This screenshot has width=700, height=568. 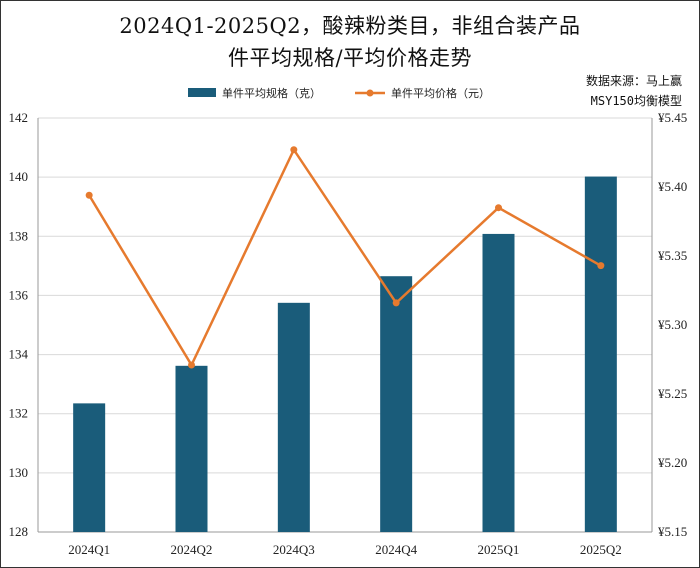 I want to click on x-tick-label: 2024Q1, so click(x=89, y=549).